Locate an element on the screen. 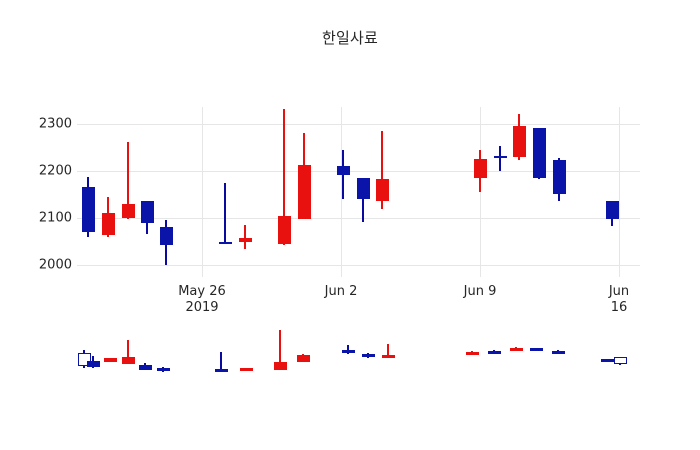 This screenshot has height=450, width=700. x-axis-tick-label: Jun 16 is located at coordinates (619, 299).